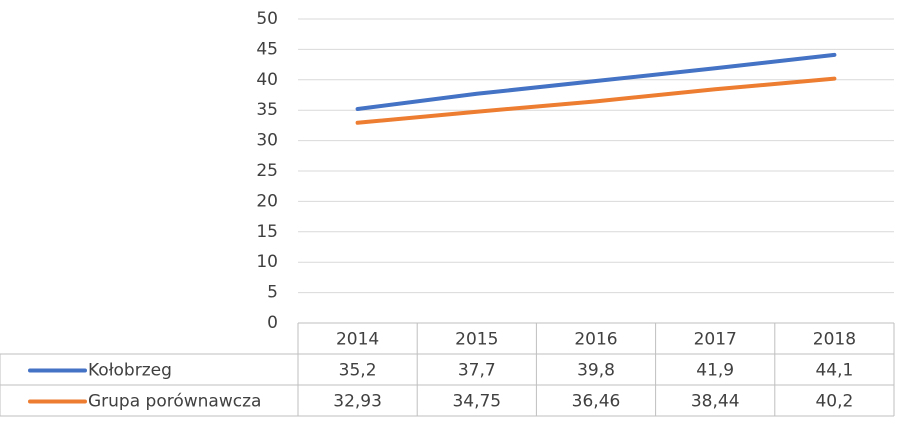  What do you see at coordinates (267, 232) in the screenshot?
I see `y-tick-label: 15` at bounding box center [267, 232].